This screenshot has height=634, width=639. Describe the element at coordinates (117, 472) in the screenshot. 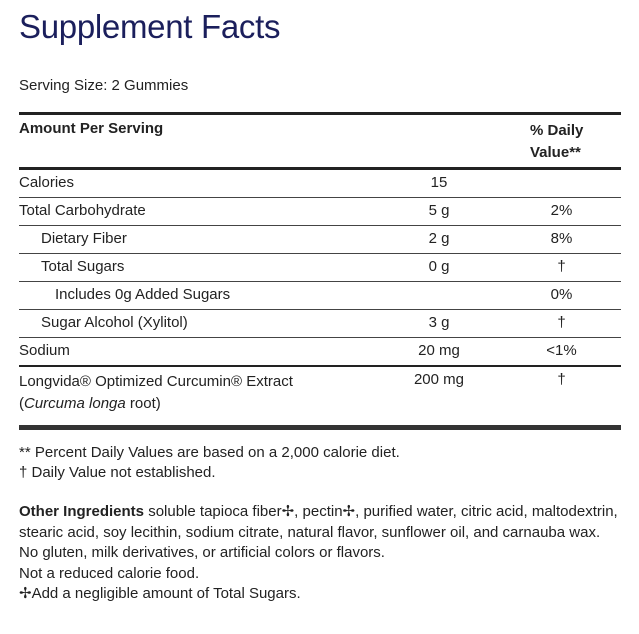

I see `footnote: † Daily Value not established.` at that location.